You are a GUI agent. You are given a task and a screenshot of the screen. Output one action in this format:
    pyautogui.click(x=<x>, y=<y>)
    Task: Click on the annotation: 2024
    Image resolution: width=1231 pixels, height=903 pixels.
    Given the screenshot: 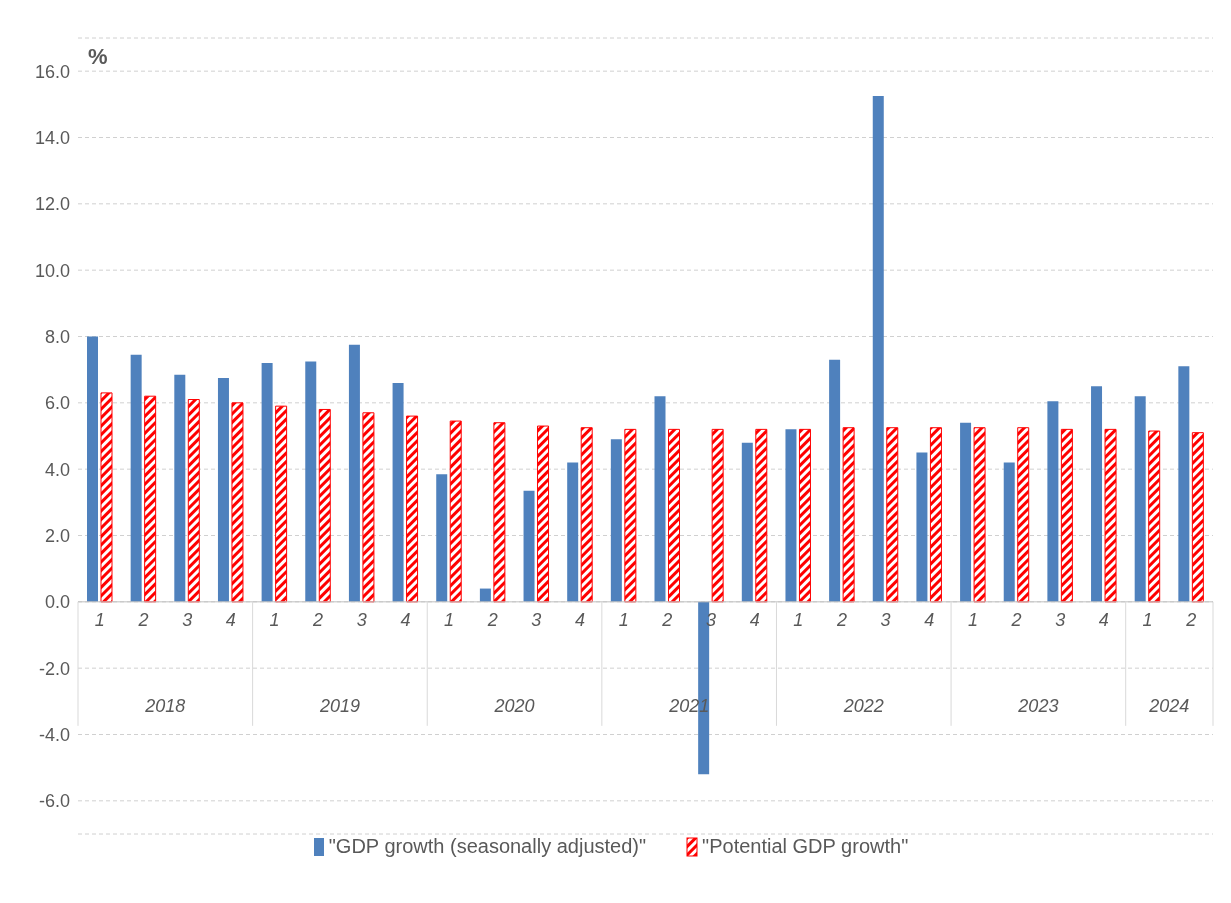 What is the action you would take?
    pyautogui.click(x=1169, y=705)
    